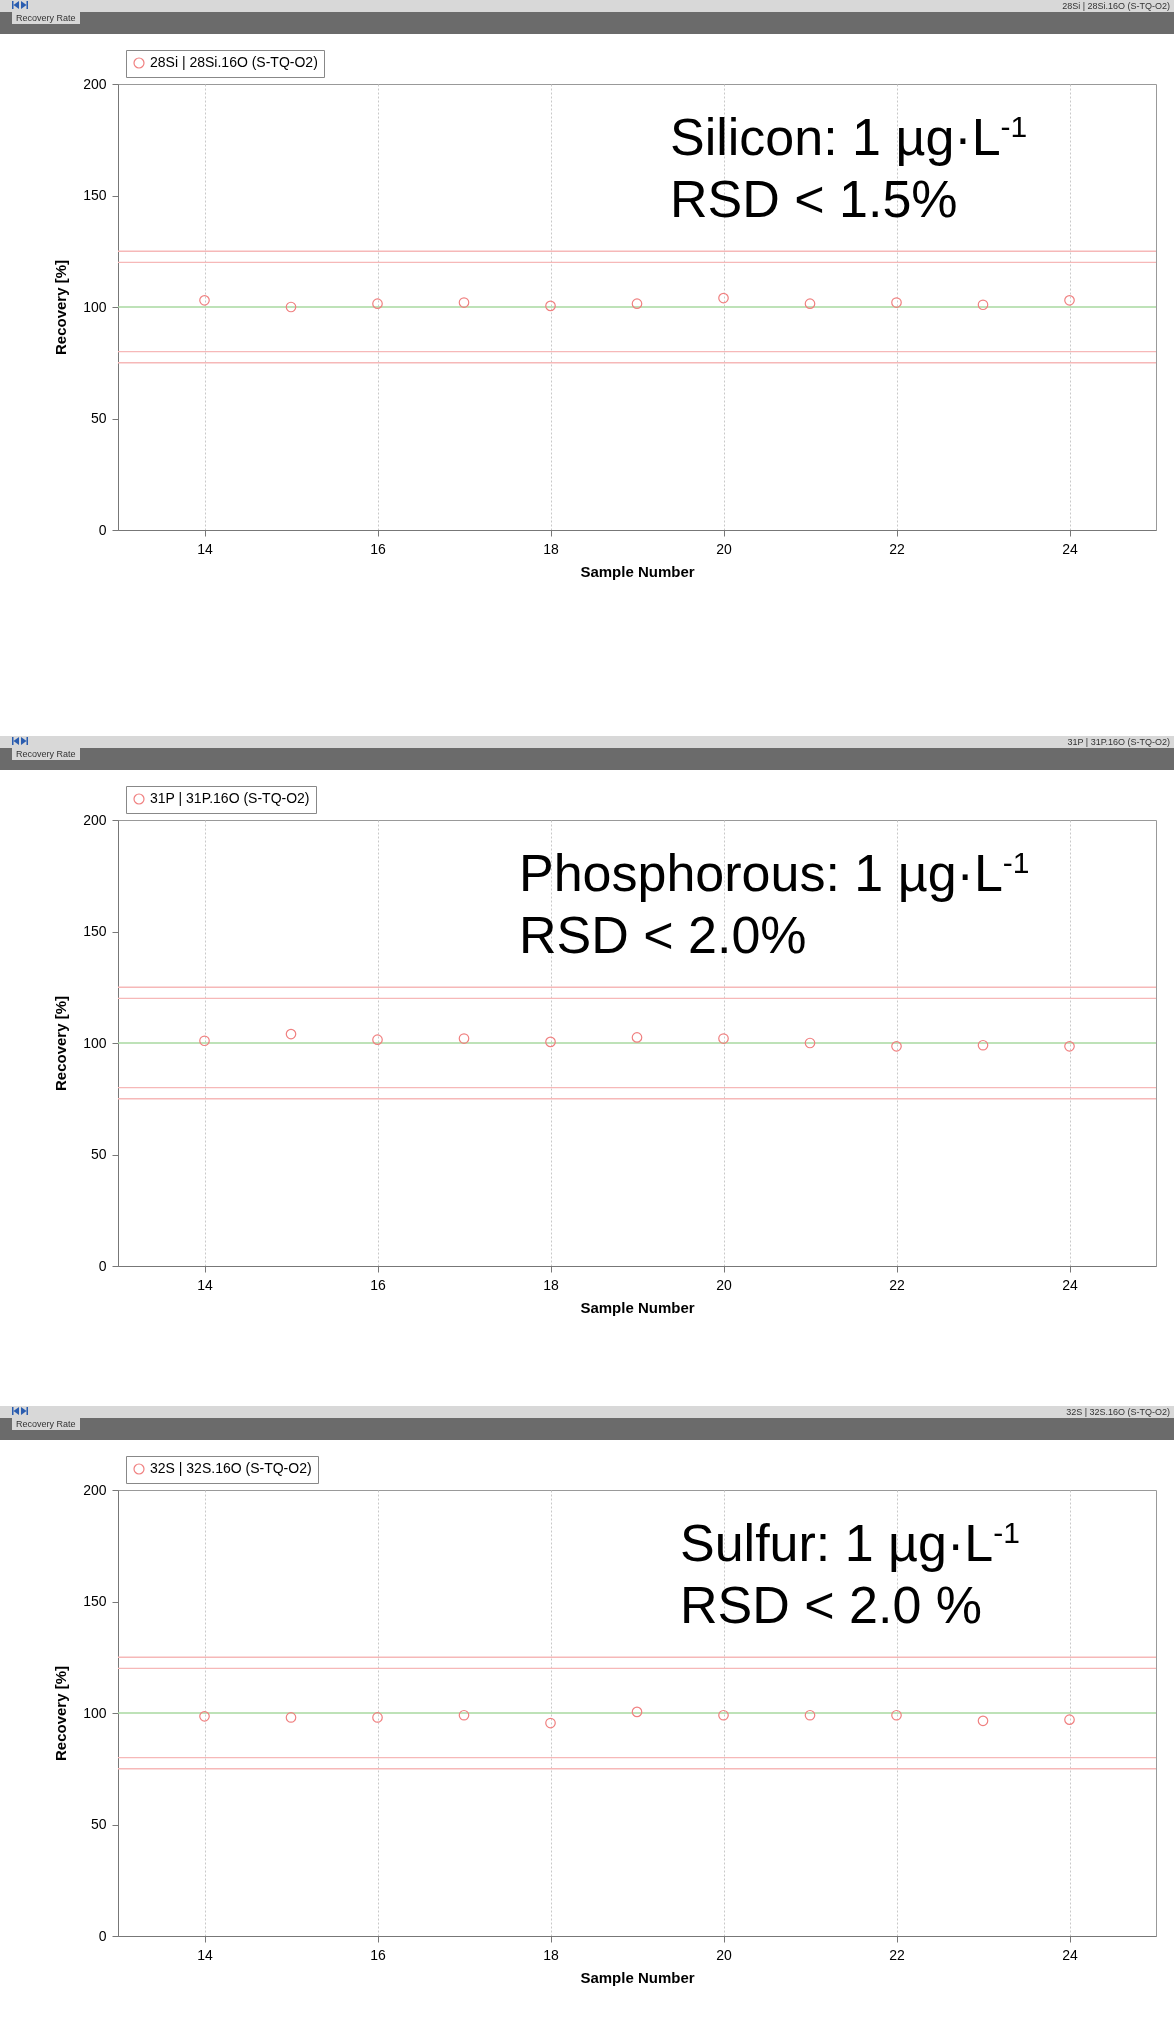  Describe the element at coordinates (849, 138) in the screenshot. I see `text: Silicon: 1 µg·L$^{-1}$` at that location.